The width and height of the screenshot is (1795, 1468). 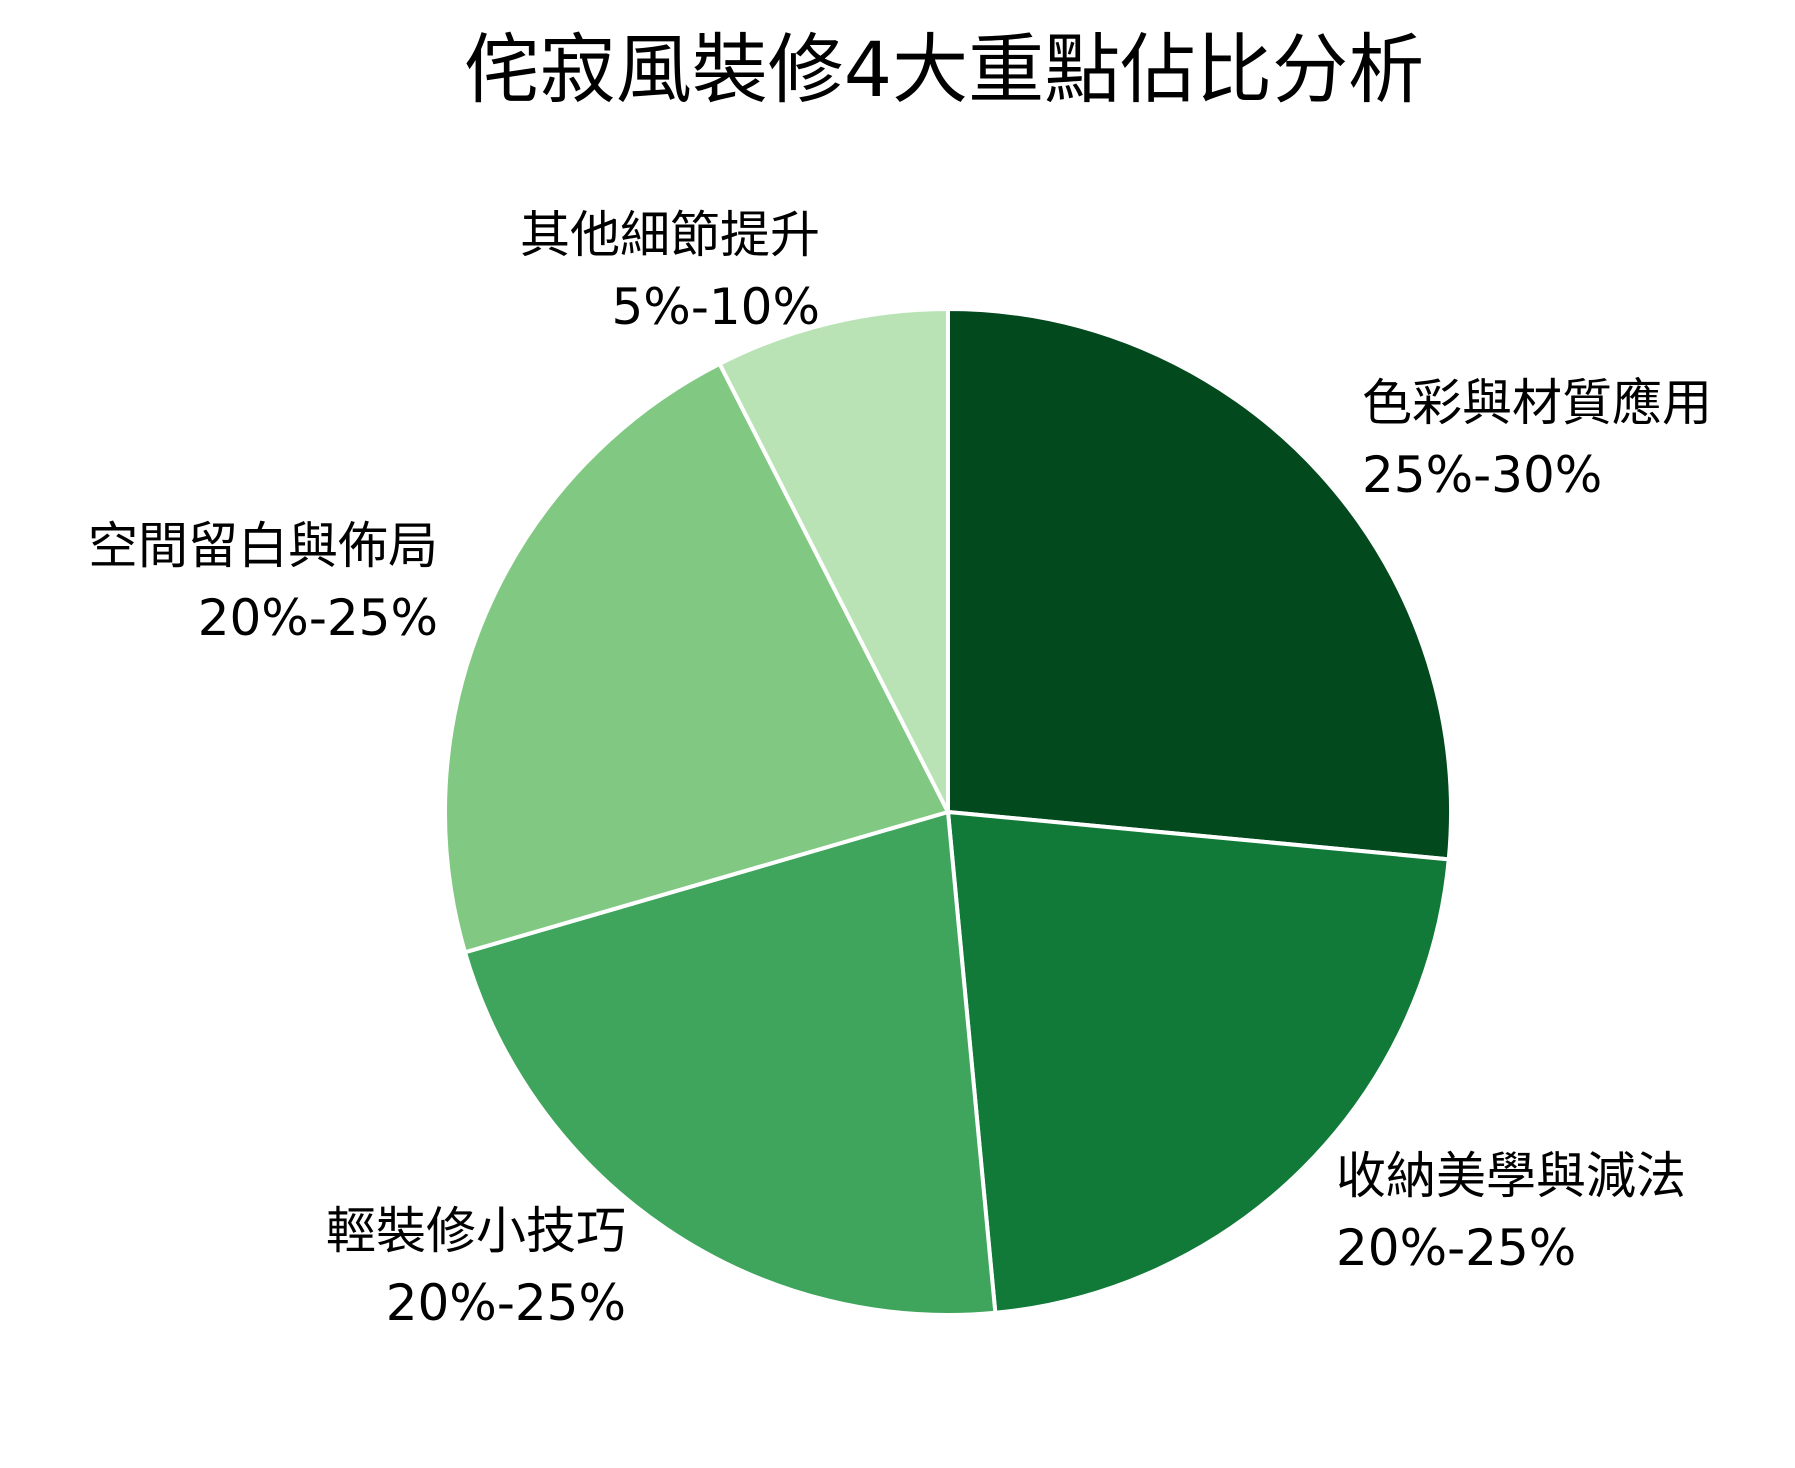 I want to click on slice-label-2: 輕裝修小技巧, so click(x=476, y=1231).